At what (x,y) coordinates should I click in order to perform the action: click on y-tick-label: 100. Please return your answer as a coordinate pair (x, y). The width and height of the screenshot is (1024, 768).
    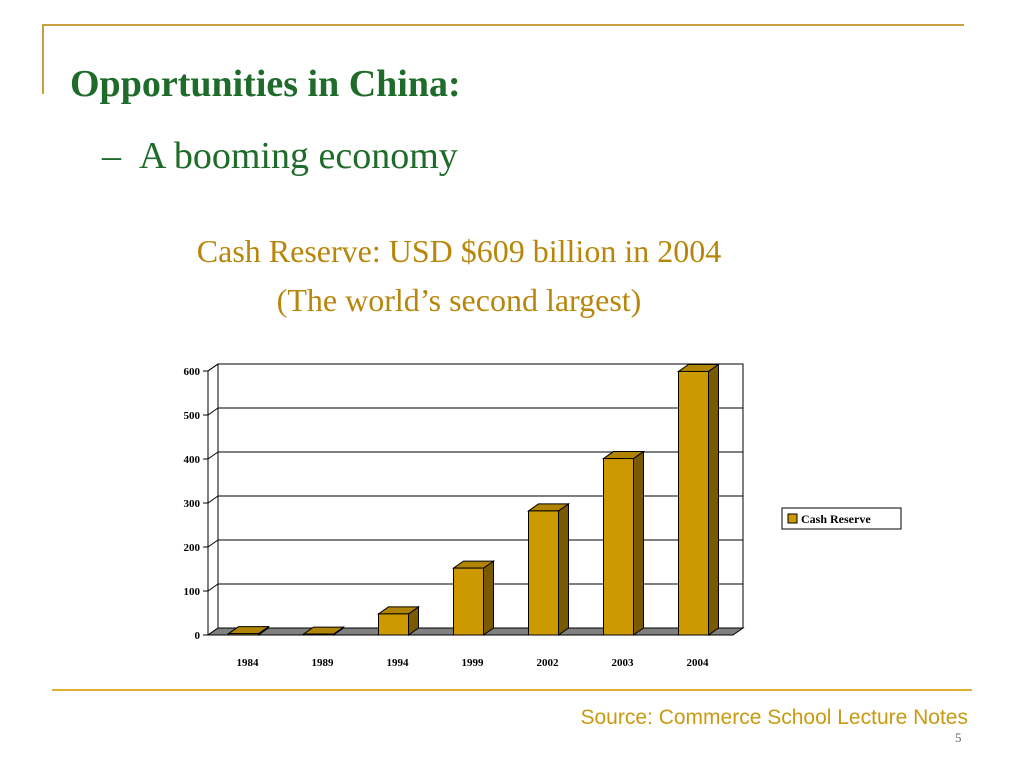
    Looking at the image, I should click on (192, 592).